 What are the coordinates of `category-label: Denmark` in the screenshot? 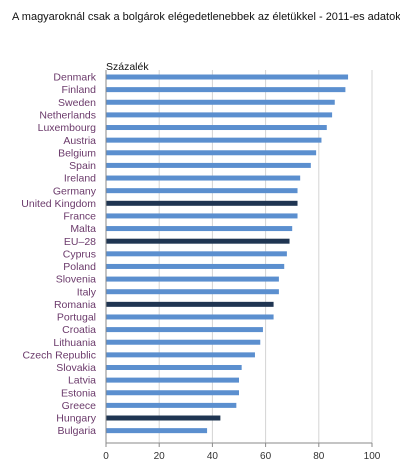 It's located at (74, 78).